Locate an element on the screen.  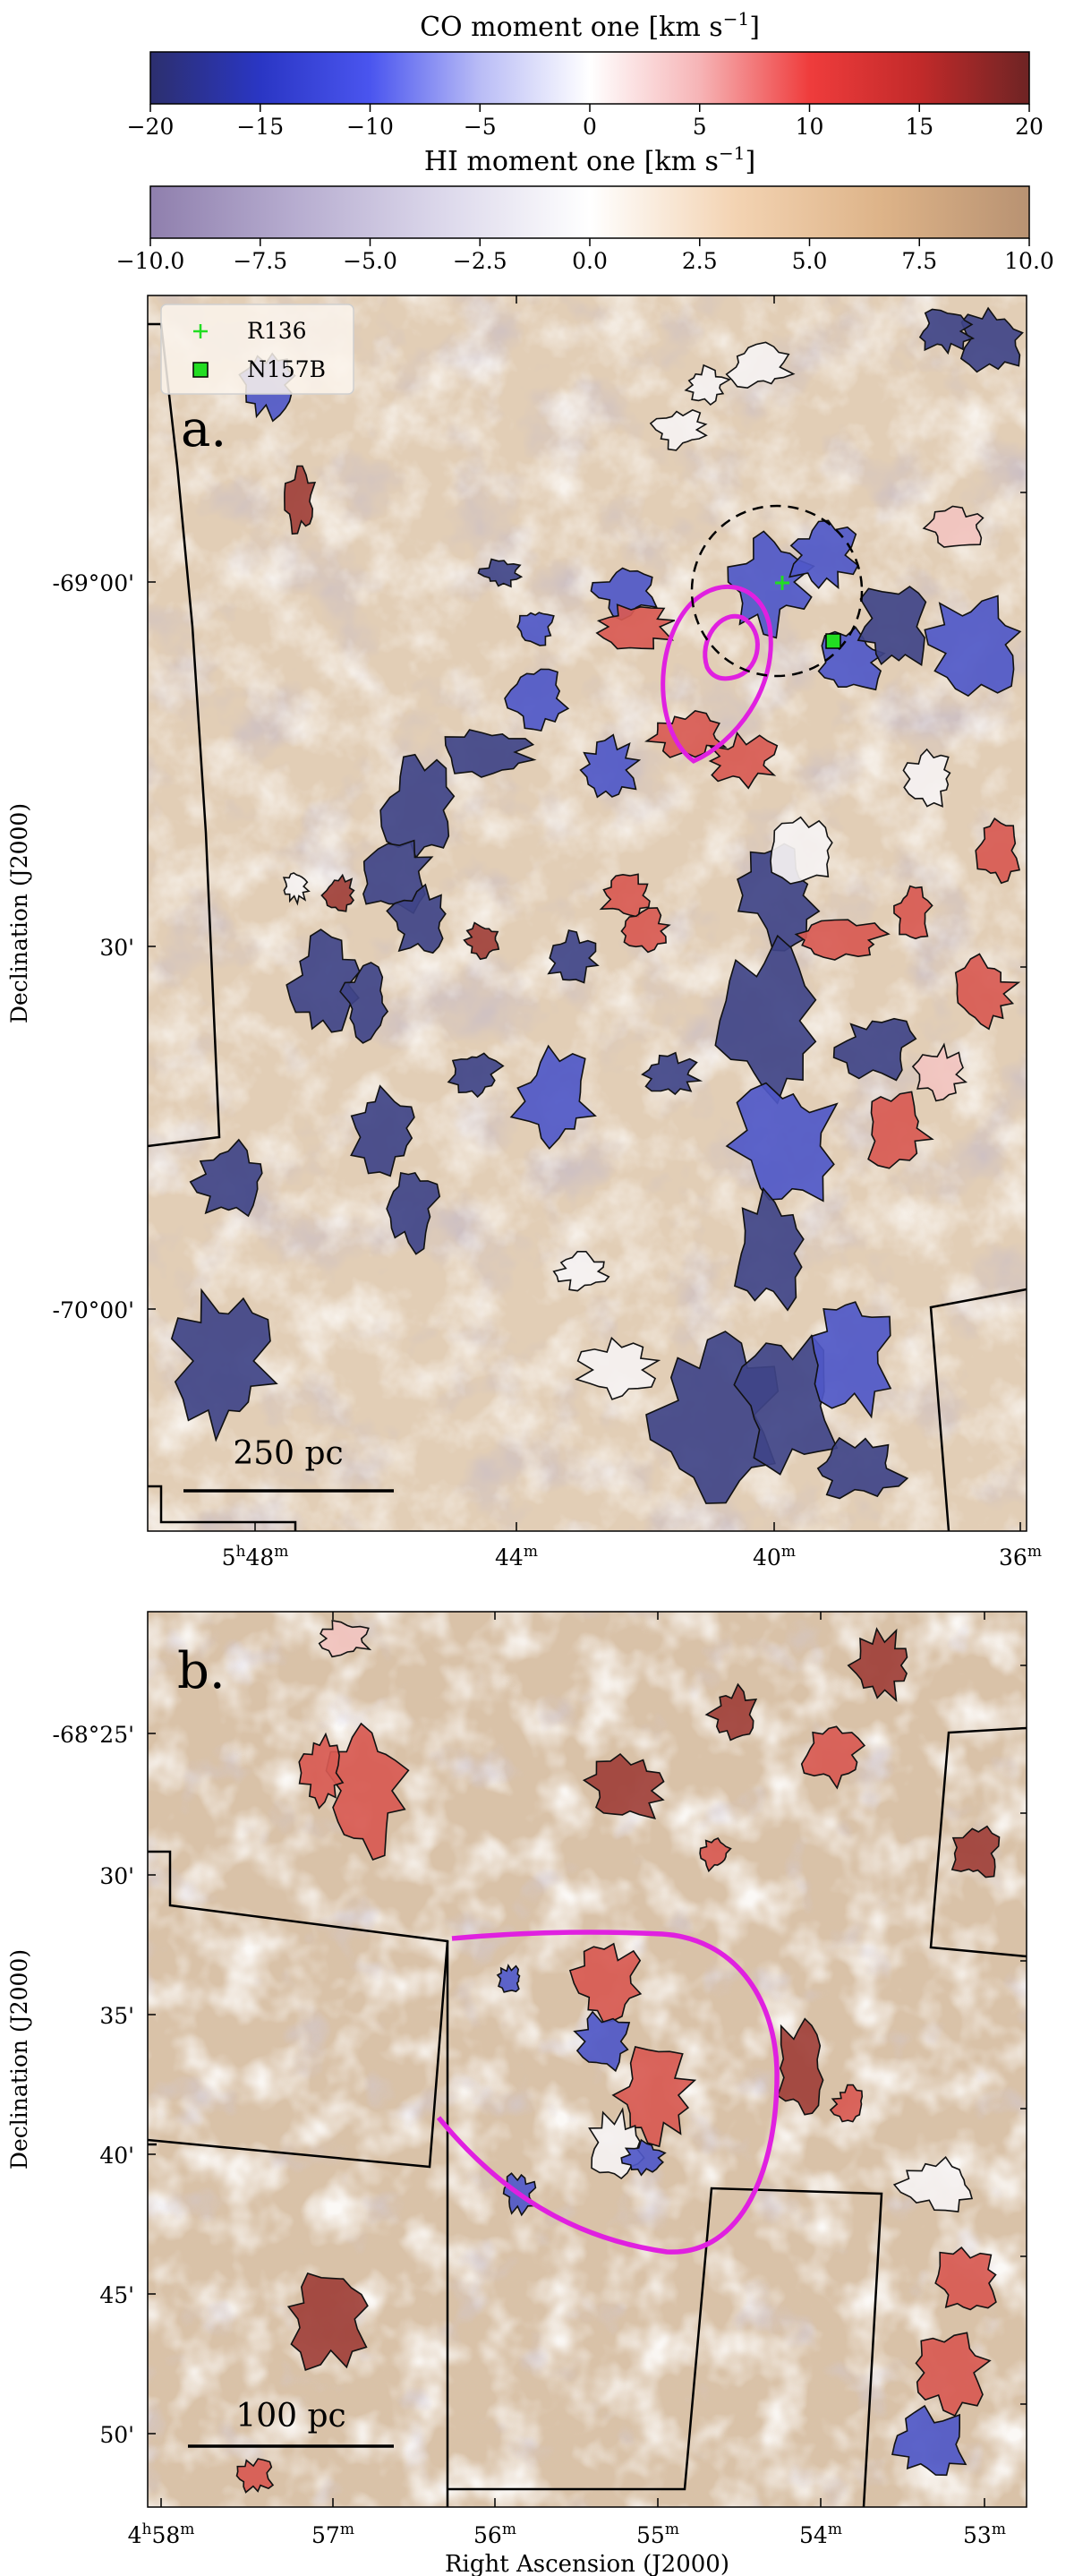
colorbar-tick-label: 0 is located at coordinates (590, 127).